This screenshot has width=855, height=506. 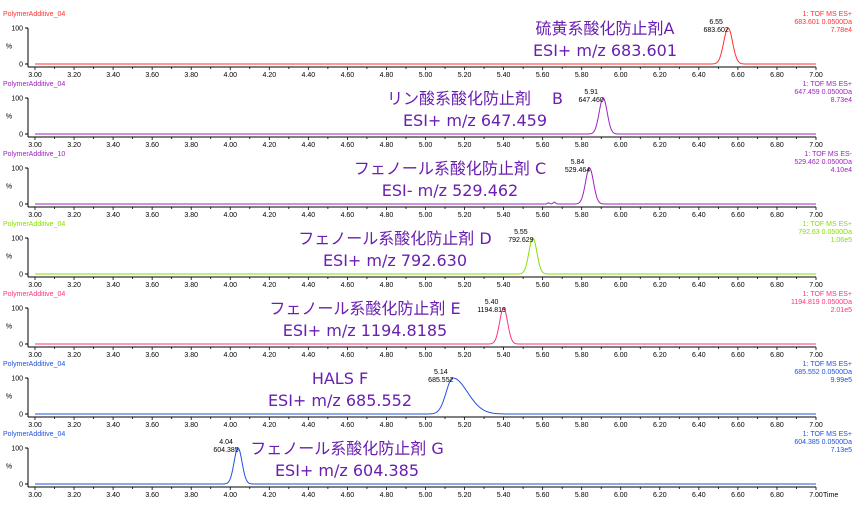 What do you see at coordinates (34, 154) in the screenshot?
I see `sample-name: PolymerAdditive_10` at bounding box center [34, 154].